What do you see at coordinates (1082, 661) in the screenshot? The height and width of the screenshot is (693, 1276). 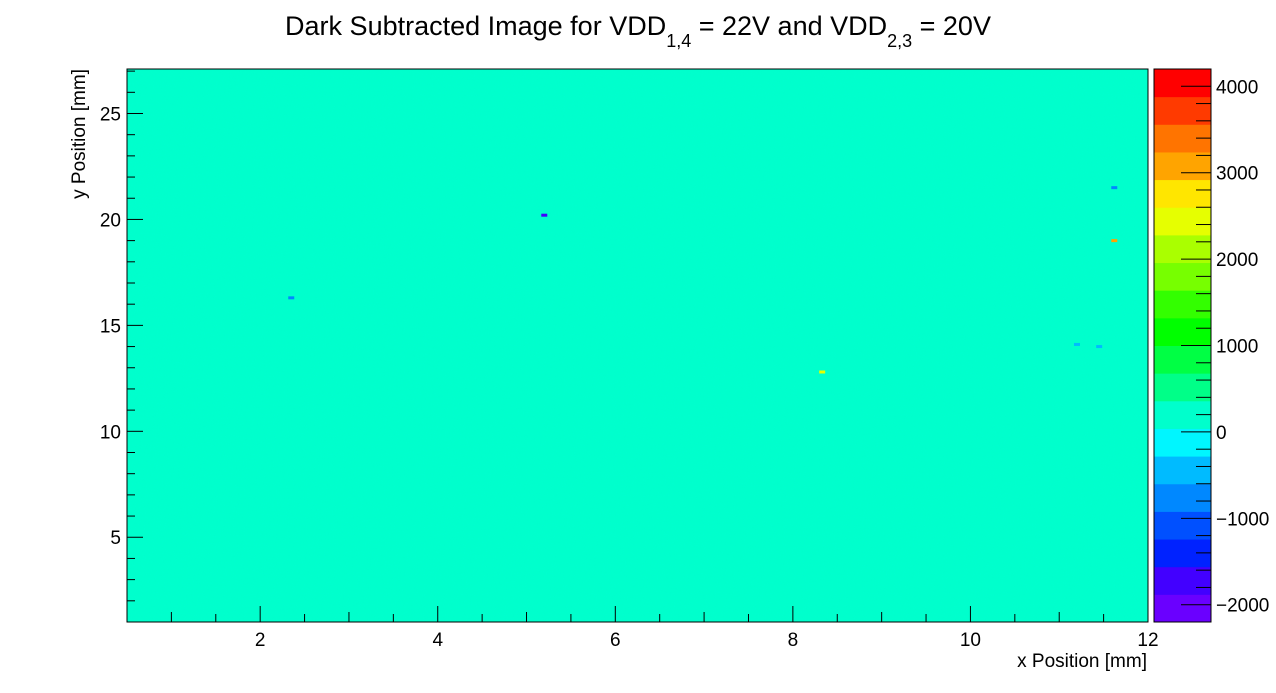 I see `x-axis-label: x Position [mm]` at bounding box center [1082, 661].